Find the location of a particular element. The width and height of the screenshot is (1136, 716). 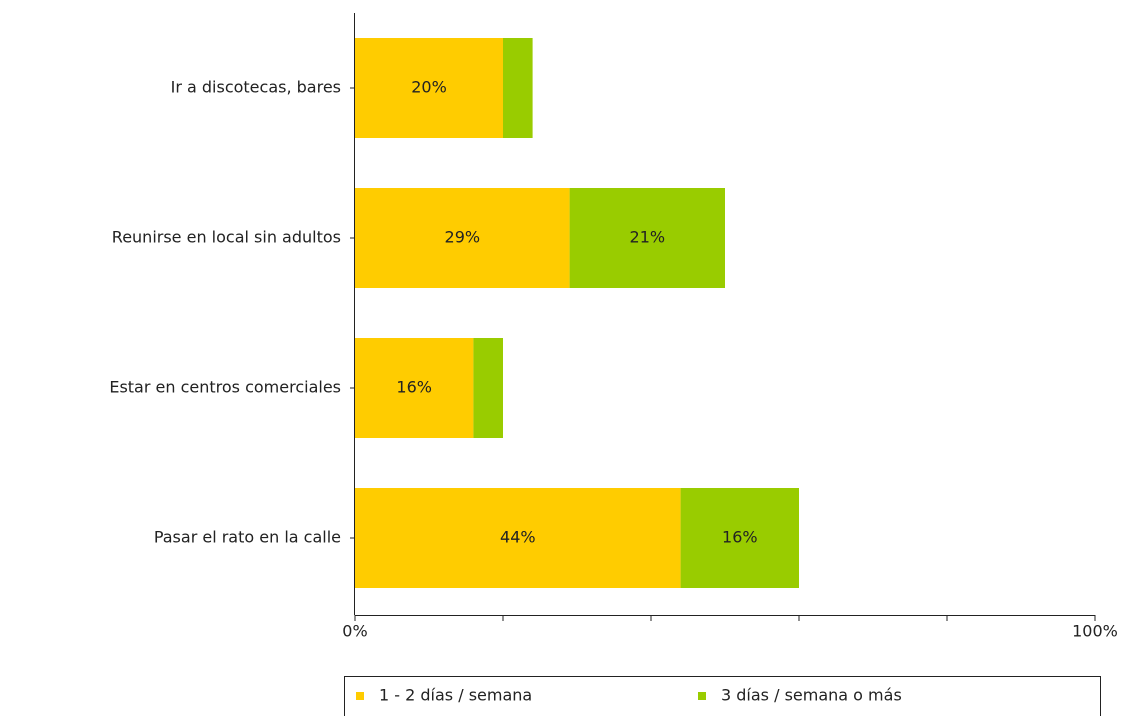

data-label: 29% is located at coordinates (463, 237).